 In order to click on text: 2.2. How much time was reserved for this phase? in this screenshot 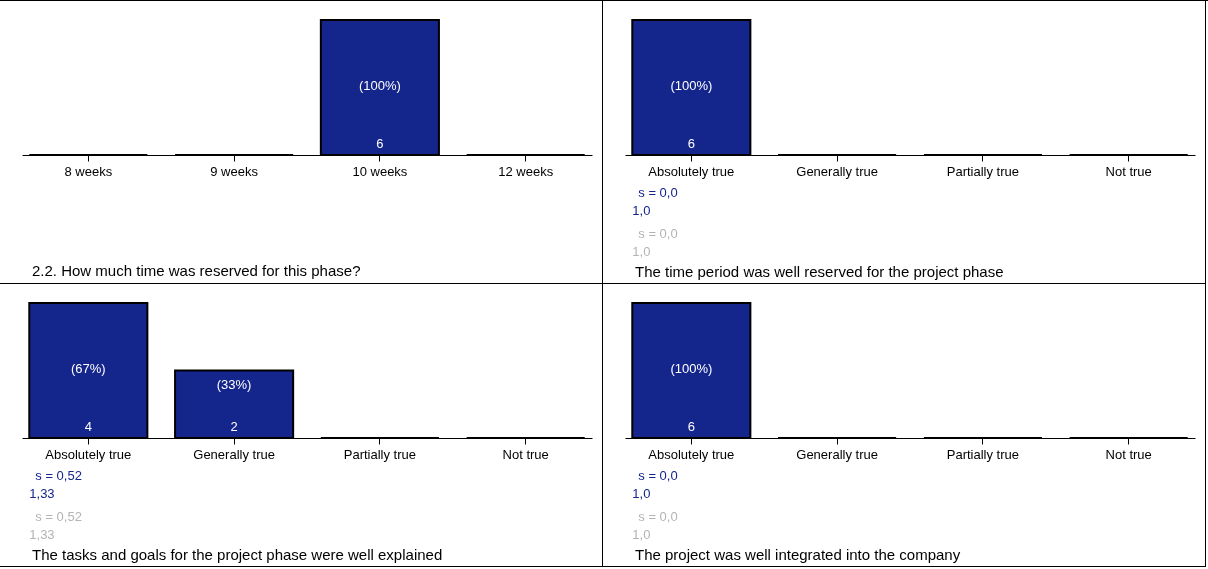, I will do `click(196, 270)`.